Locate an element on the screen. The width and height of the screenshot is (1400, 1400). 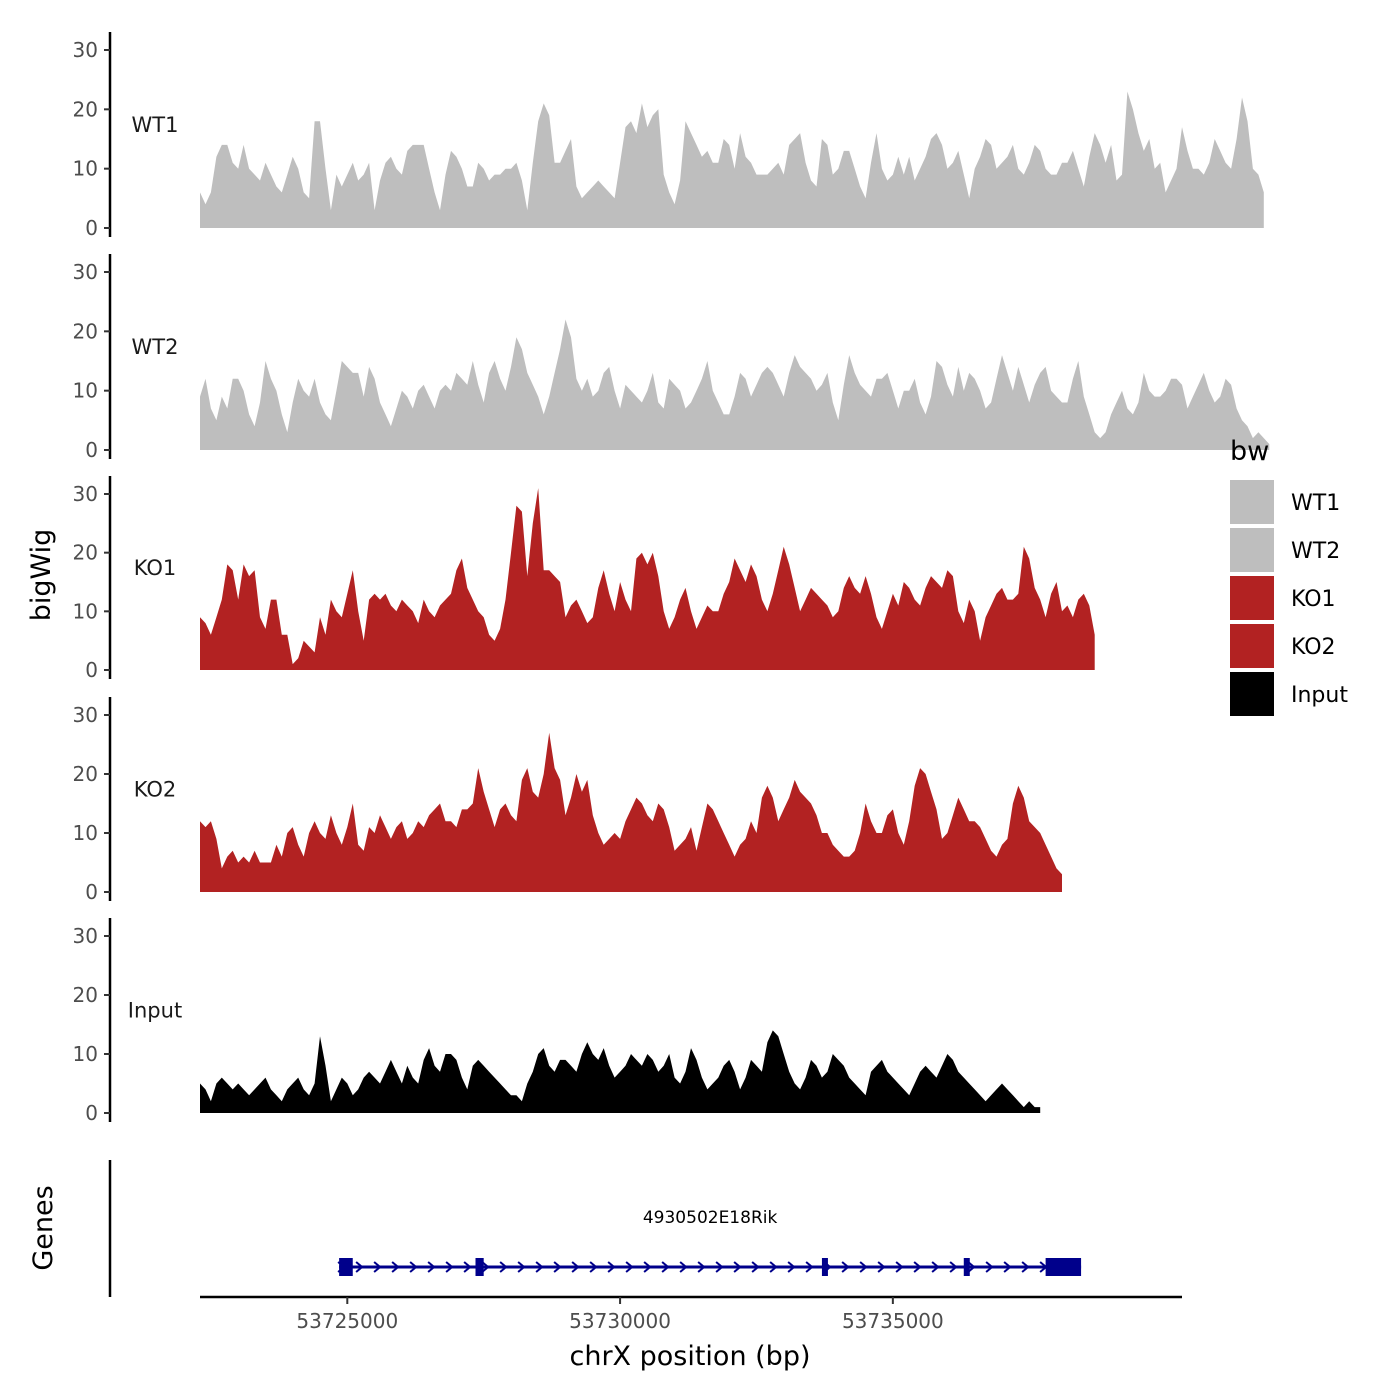
track-wt2: 0 10 20 30 WT2 is located at coordinates (671, 358).